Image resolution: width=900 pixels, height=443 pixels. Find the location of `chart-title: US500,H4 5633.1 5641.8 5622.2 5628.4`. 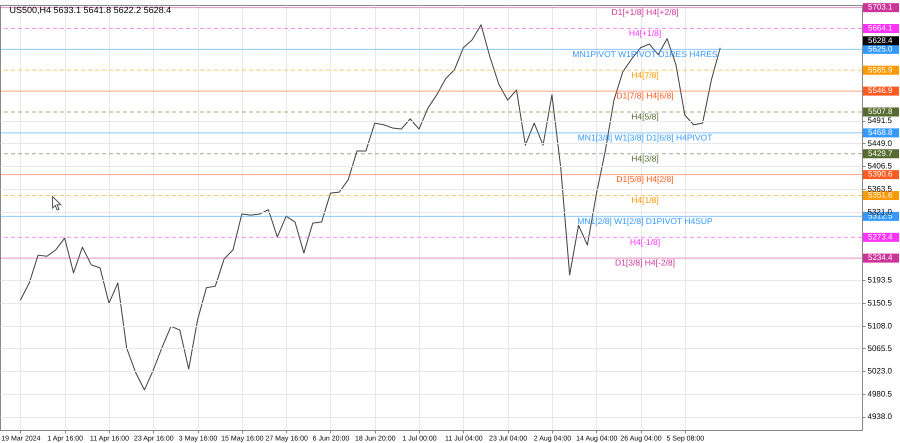

chart-title: US500,H4 5633.1 5641.8 5622.2 5628.4 is located at coordinates (91, 10).